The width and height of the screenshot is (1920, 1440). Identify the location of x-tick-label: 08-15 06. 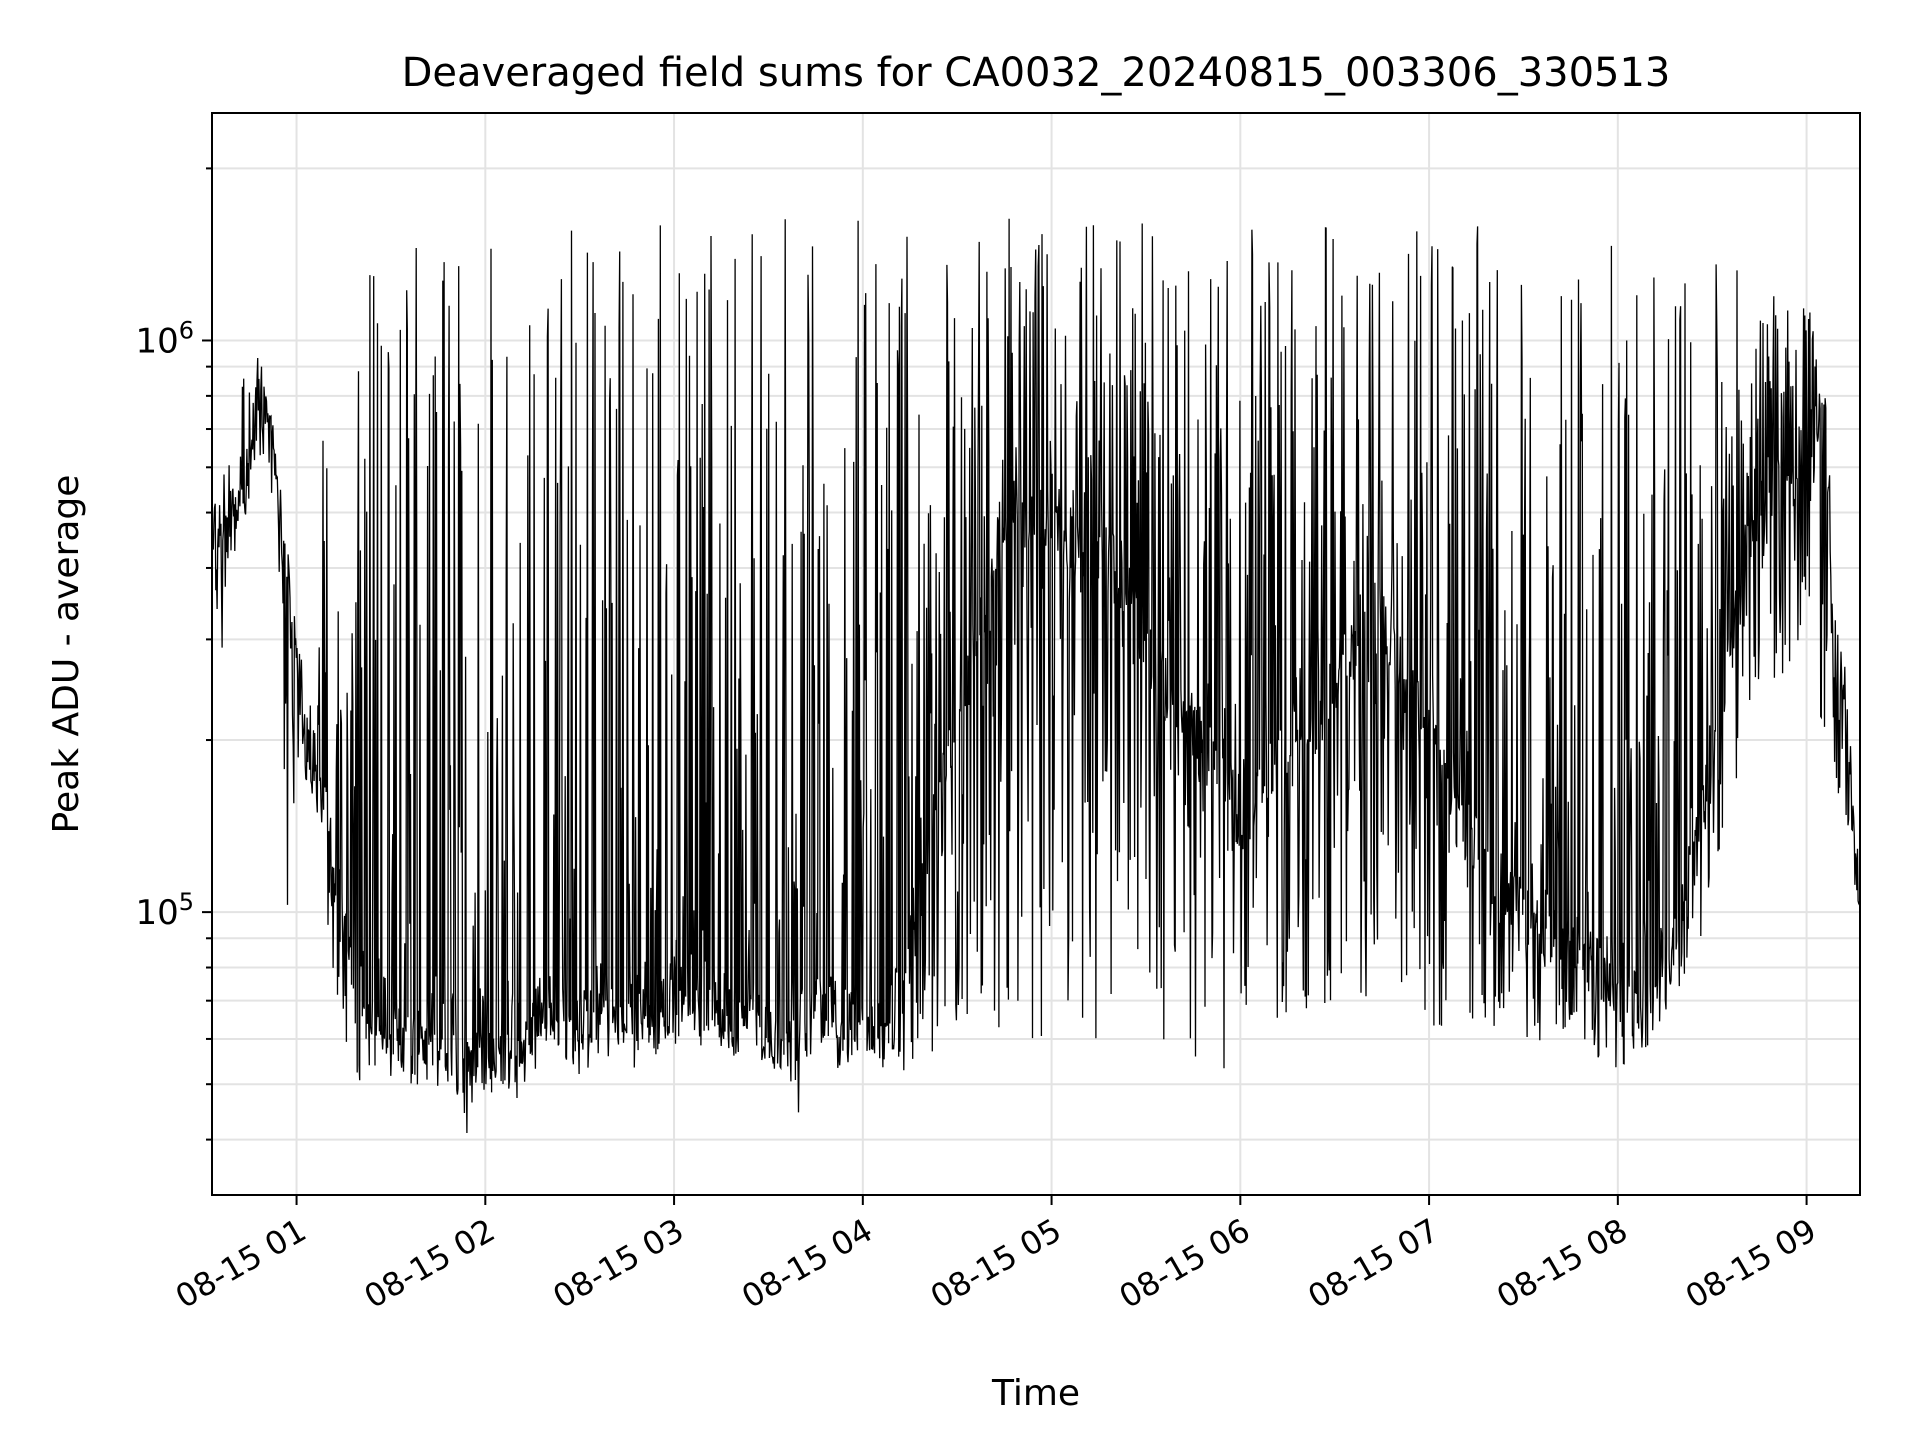
(1185, 1263).